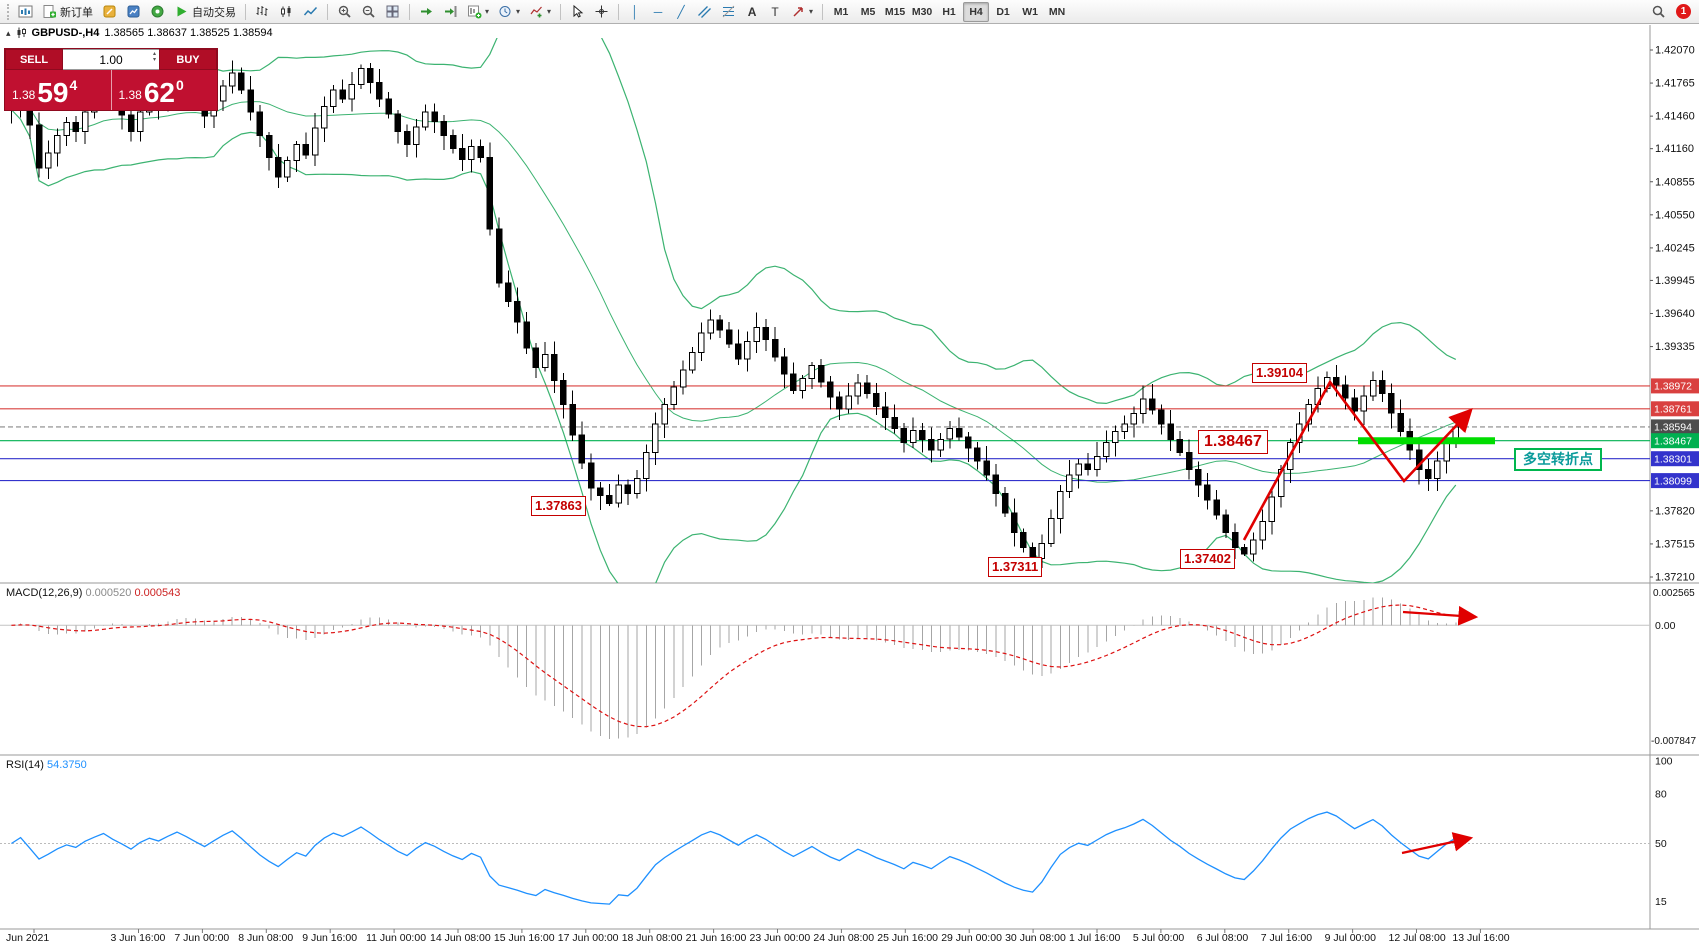  What do you see at coordinates (392, 12) in the screenshot?
I see `tile-windows-button` at bounding box center [392, 12].